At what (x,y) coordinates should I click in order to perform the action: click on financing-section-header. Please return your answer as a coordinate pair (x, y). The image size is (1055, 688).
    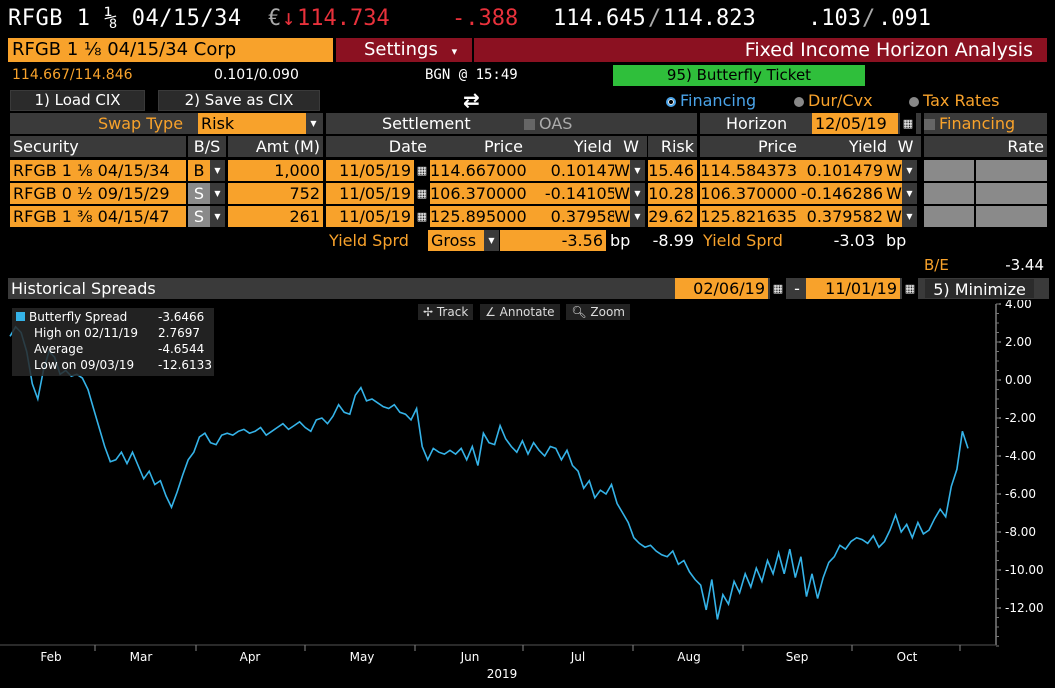
    Looking at the image, I should click on (985, 123).